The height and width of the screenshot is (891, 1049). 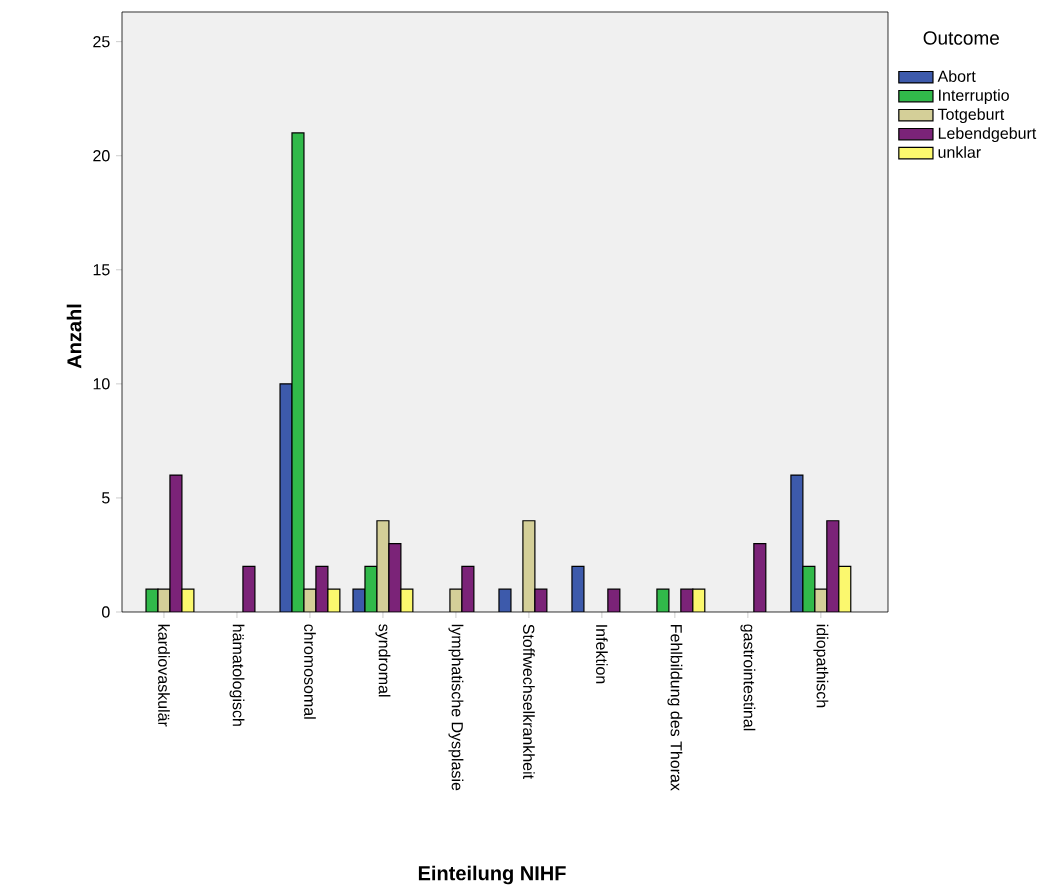 What do you see at coordinates (748, 677) in the screenshot?
I see `x-tick-label: gastrointestinal` at bounding box center [748, 677].